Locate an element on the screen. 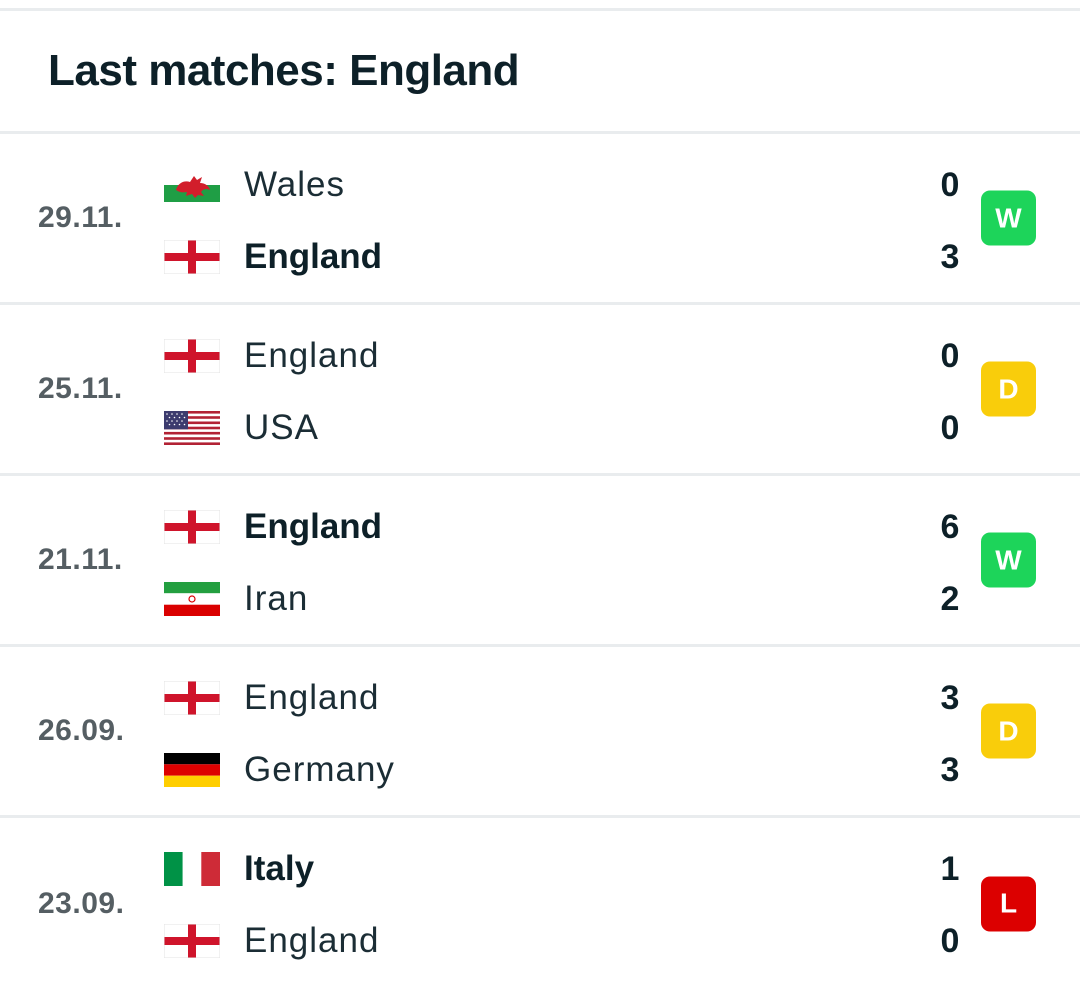 The height and width of the screenshot is (989, 1080). away-team: England 0 is located at coordinates (561, 941).